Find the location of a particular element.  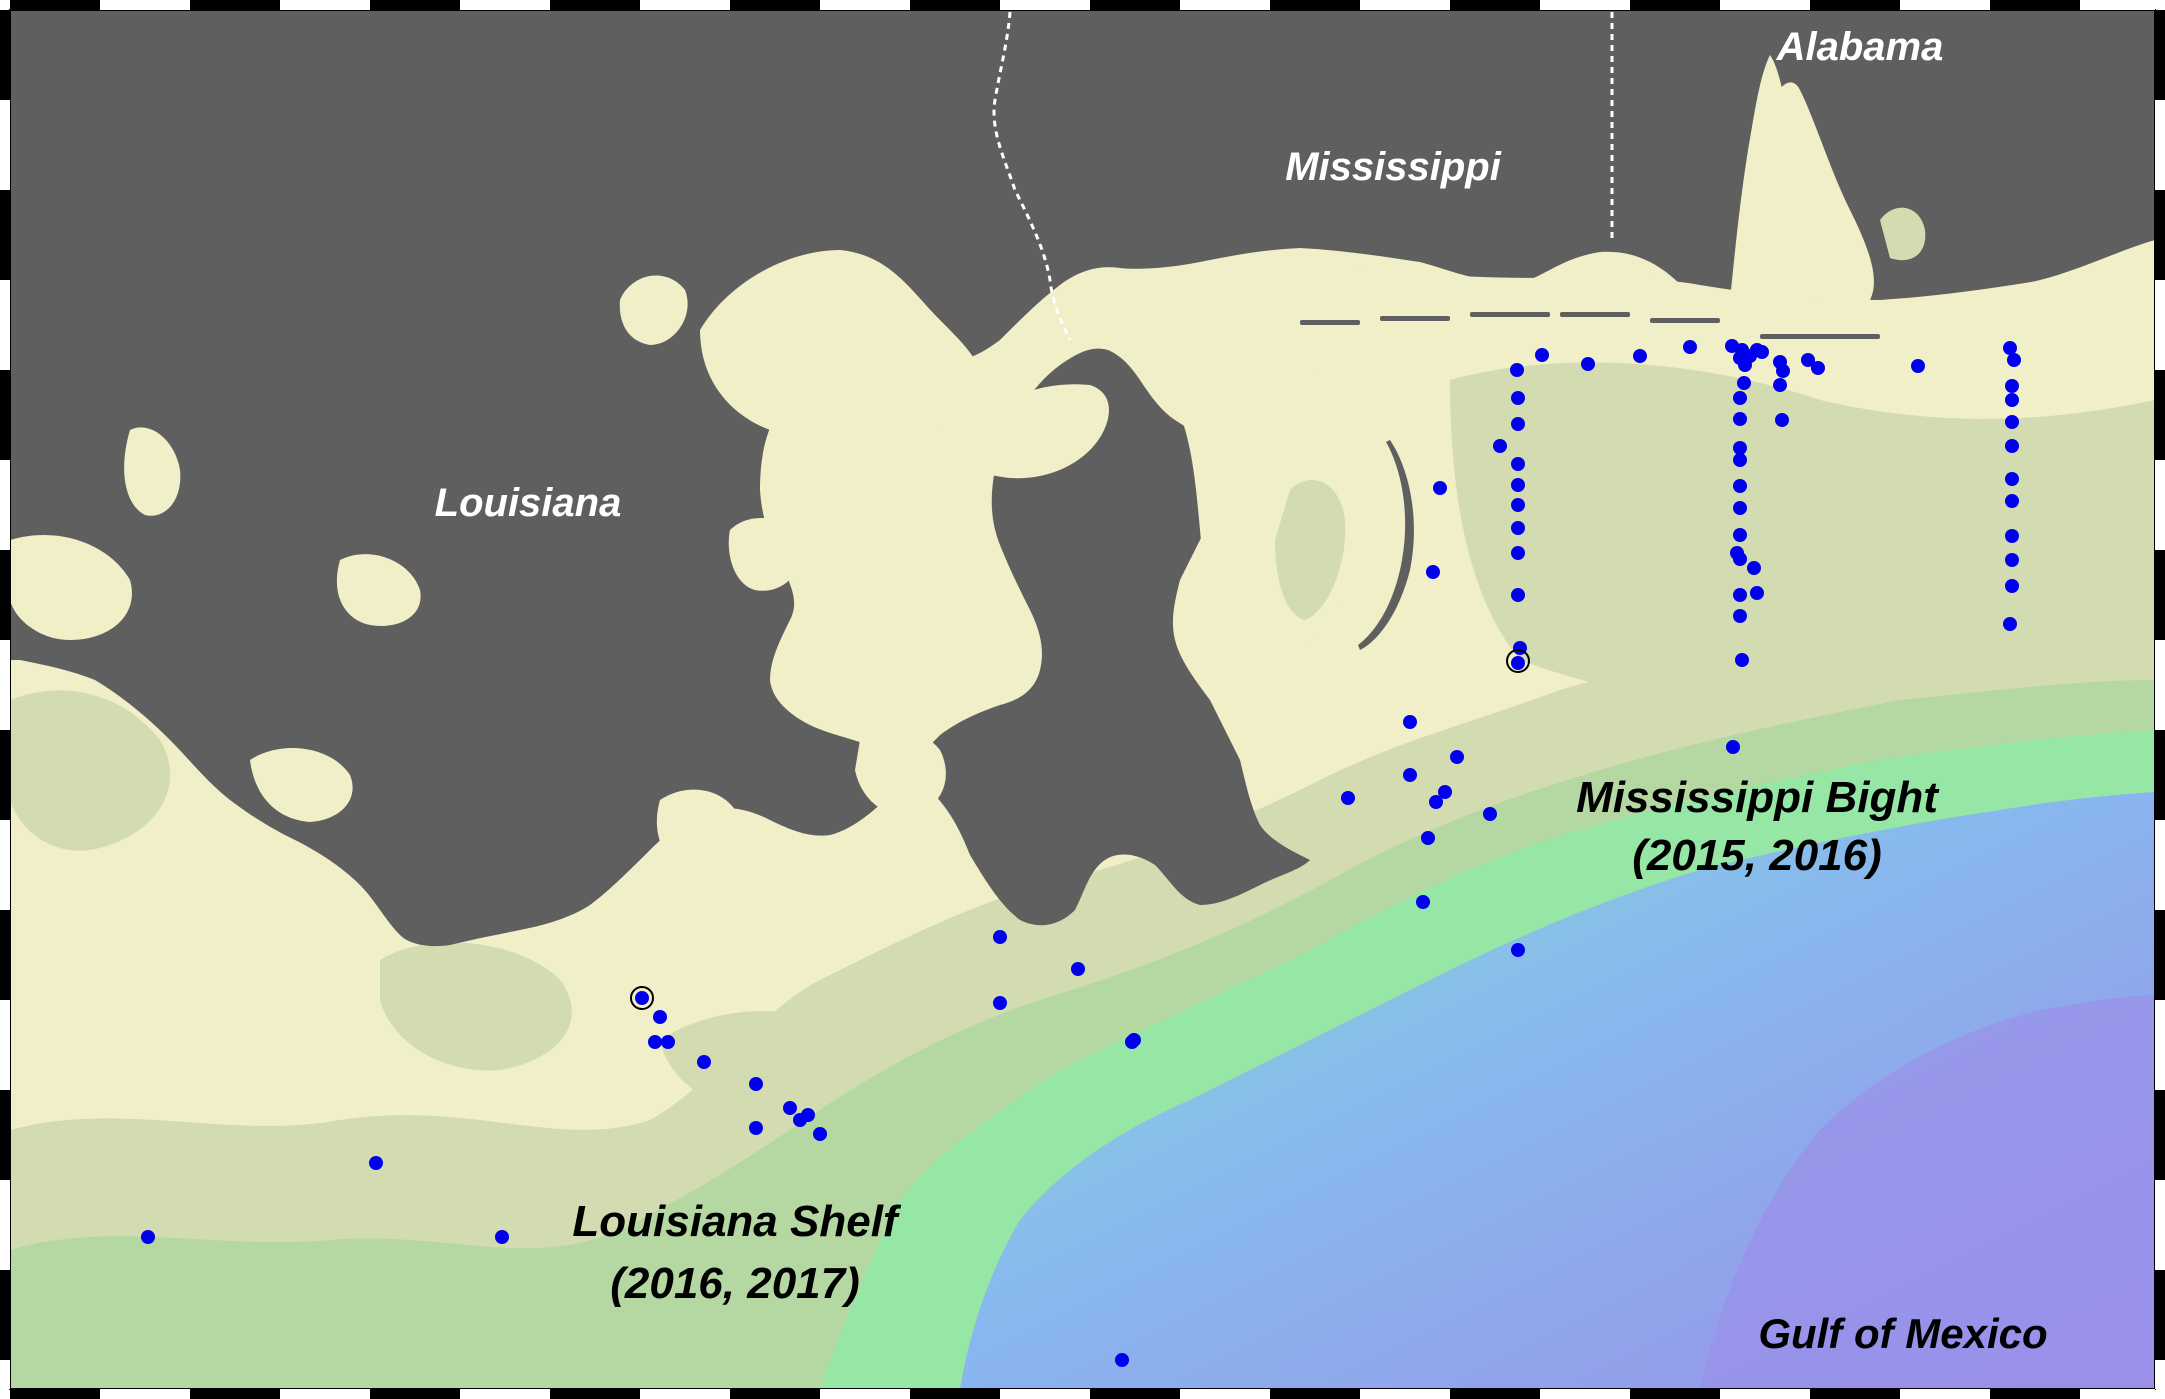

lake-pontchartrain is located at coordinates (841, 342).